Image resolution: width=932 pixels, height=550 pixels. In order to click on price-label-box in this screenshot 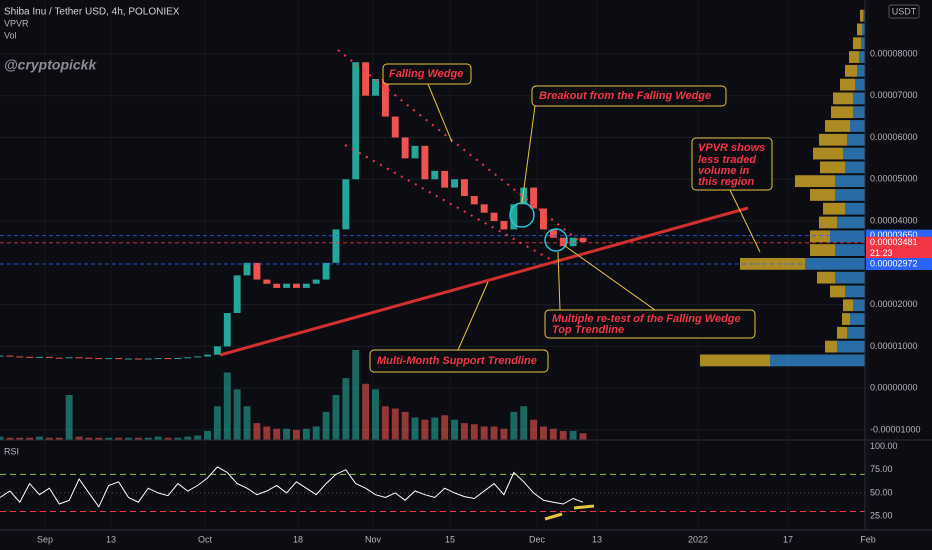, I will do `click(899, 248)`.